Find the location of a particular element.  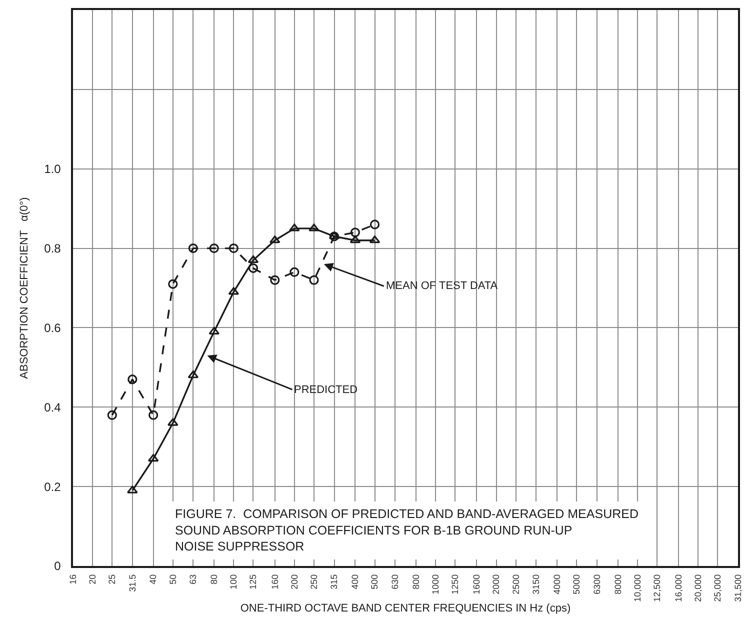

annotation: PREDICTED is located at coordinates (326, 390).